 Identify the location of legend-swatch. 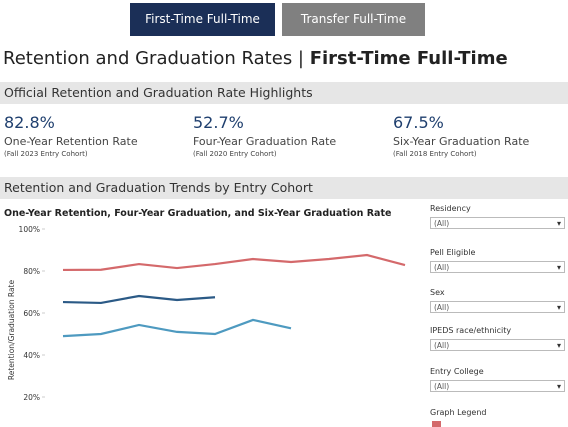
(436, 424).